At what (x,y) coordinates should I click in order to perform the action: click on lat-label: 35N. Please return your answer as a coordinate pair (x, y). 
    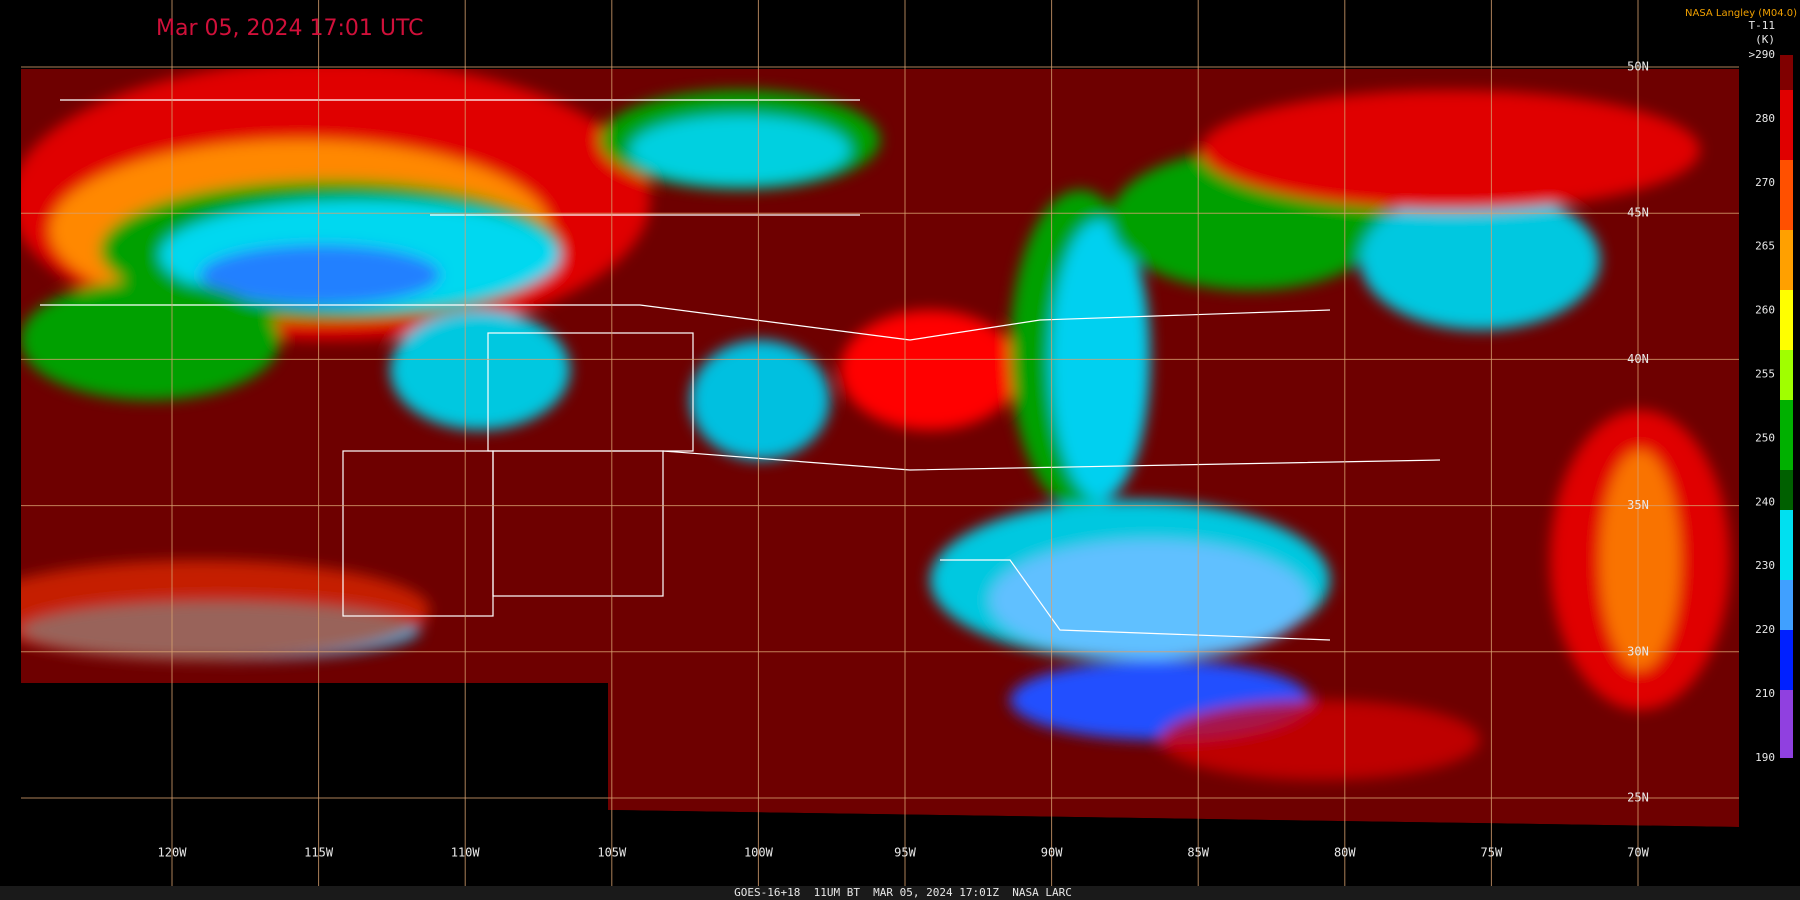
    Looking at the image, I should click on (1638, 505).